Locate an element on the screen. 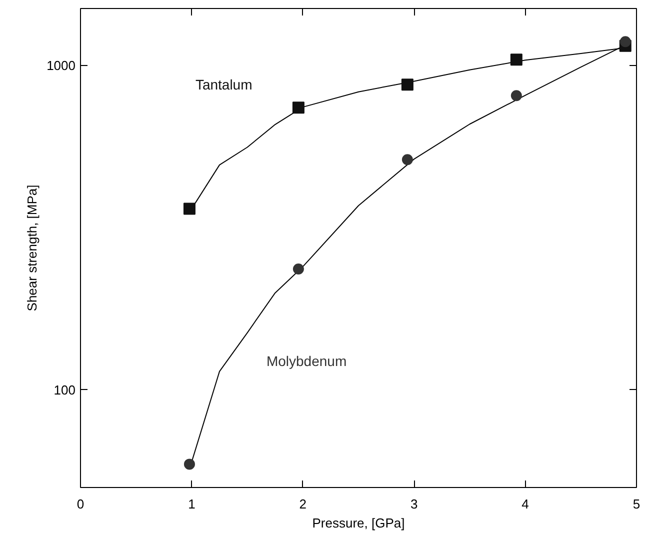 Image resolution: width=654 pixels, height=548 pixels. x-tick-label: 2 is located at coordinates (303, 504).